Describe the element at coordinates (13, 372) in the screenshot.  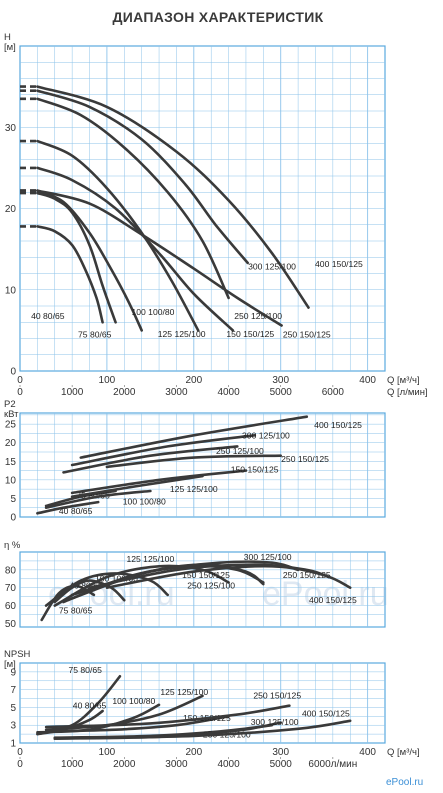
I see `y-tick-label: 0` at that location.